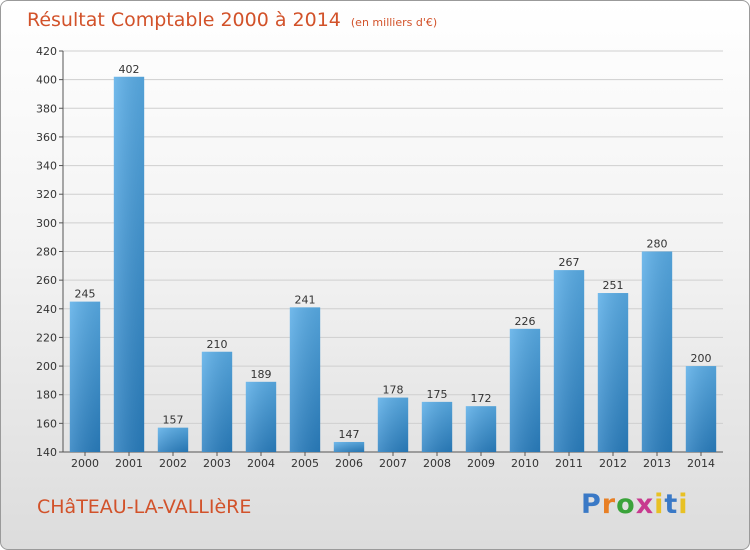  Describe the element at coordinates (393, 463) in the screenshot. I see `x-tick-label: 2007` at that location.